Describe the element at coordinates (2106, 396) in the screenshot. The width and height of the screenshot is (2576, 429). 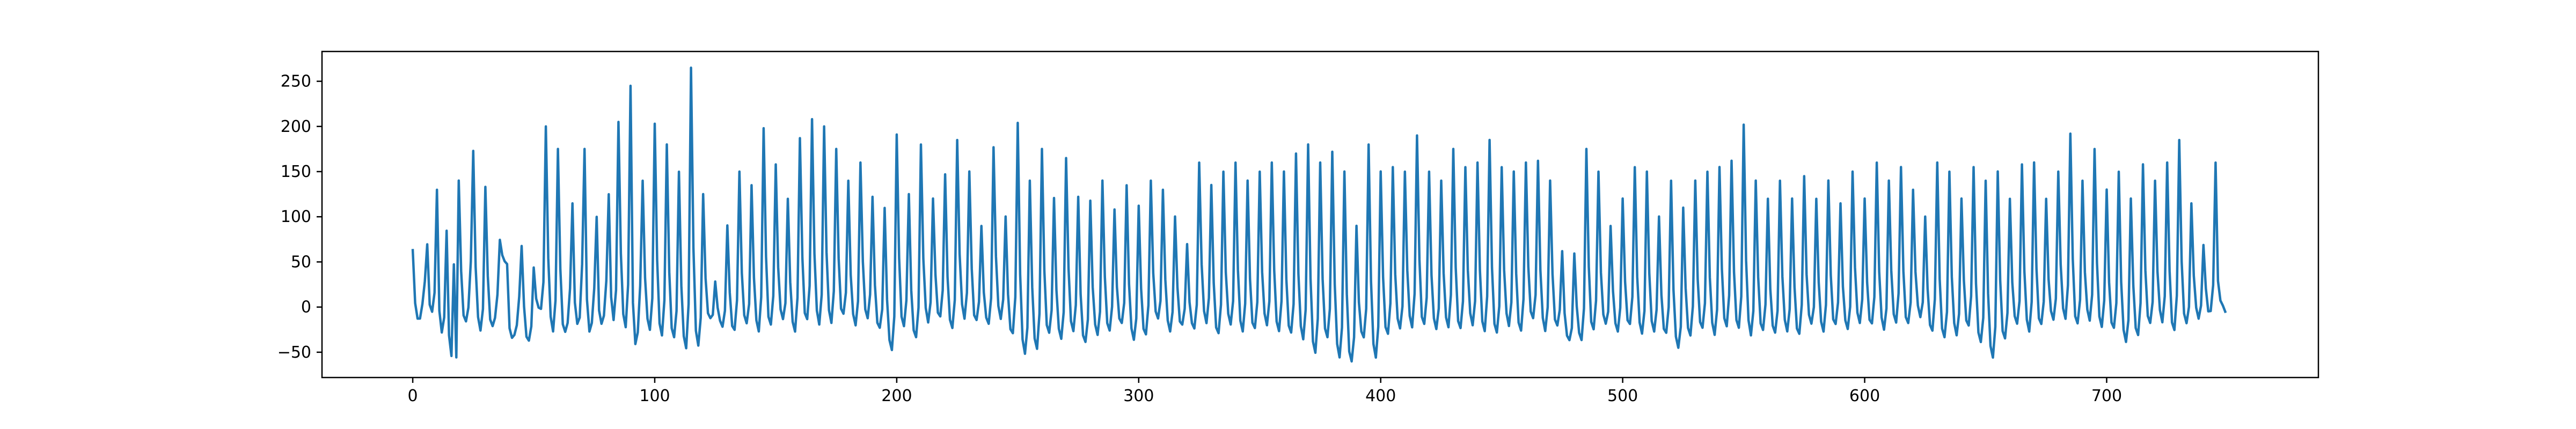
I see `x-tick-label: 700` at that location.